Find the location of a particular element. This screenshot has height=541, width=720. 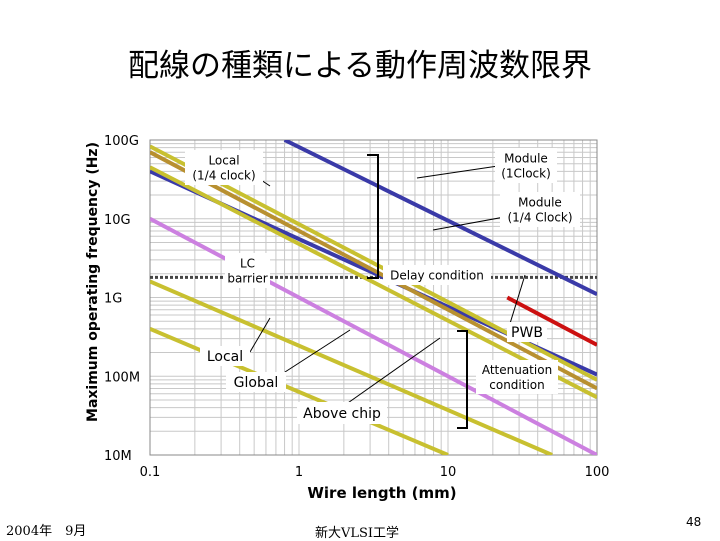

x-axis-label: Wire length (mm) is located at coordinates (381, 493).